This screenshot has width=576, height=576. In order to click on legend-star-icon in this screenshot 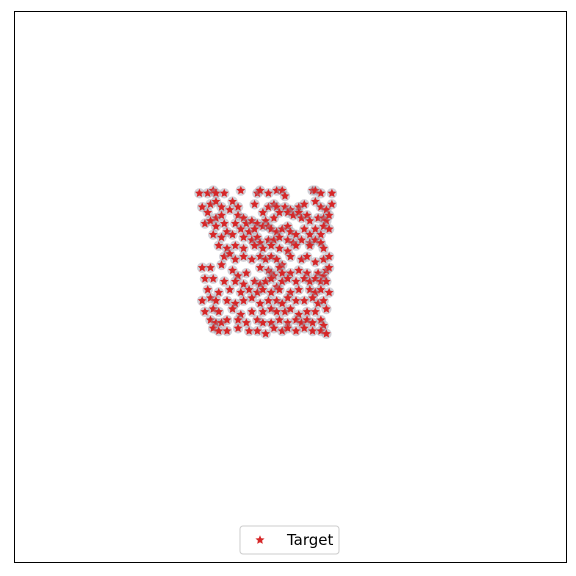, I will do `click(260, 539)`.